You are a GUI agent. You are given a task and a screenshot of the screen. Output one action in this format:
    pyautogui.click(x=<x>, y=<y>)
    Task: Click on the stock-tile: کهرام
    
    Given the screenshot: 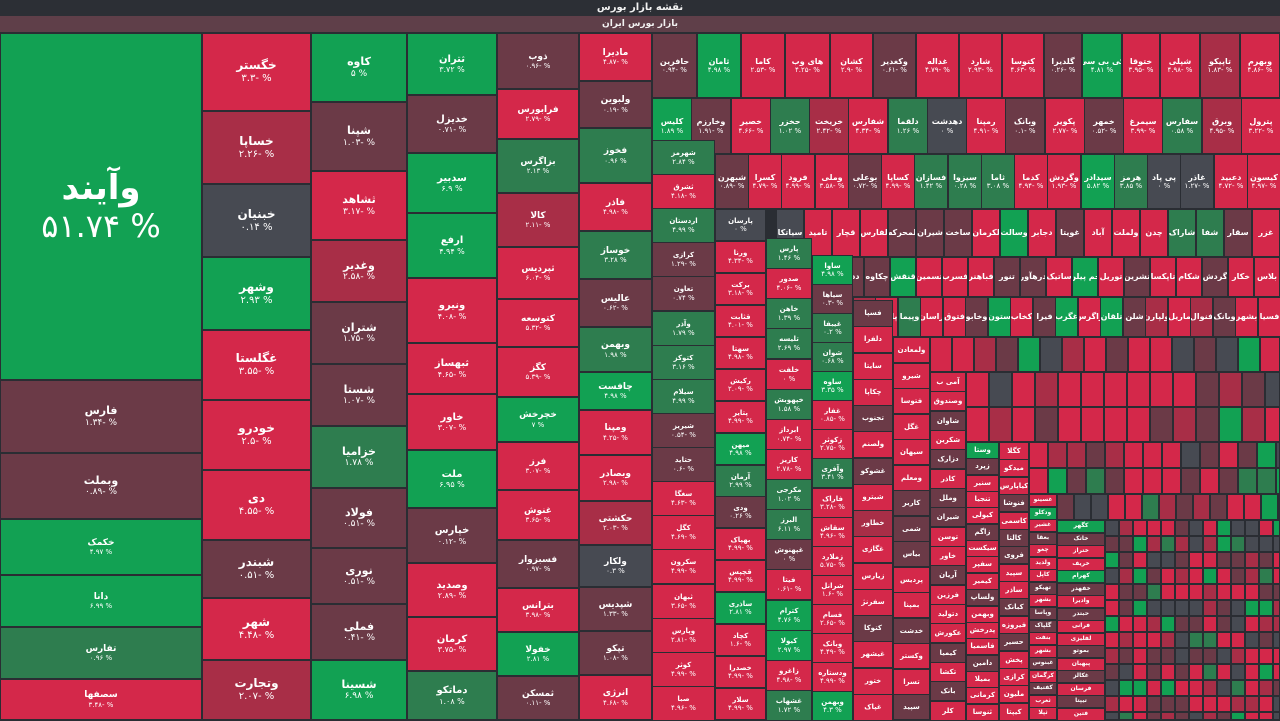 What is the action you would take?
    pyautogui.click(x=1081, y=576)
    